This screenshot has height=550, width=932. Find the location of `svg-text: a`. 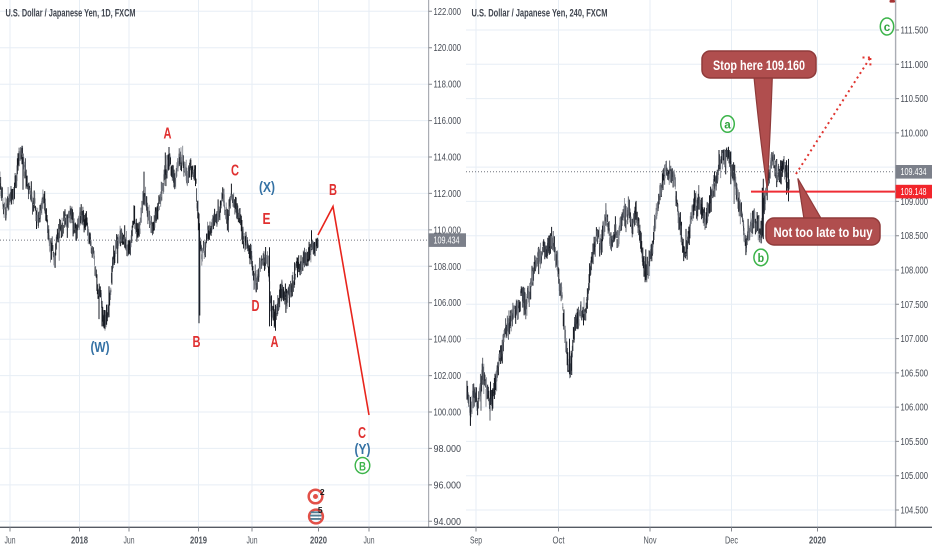

svg-text: a is located at coordinates (727, 125).